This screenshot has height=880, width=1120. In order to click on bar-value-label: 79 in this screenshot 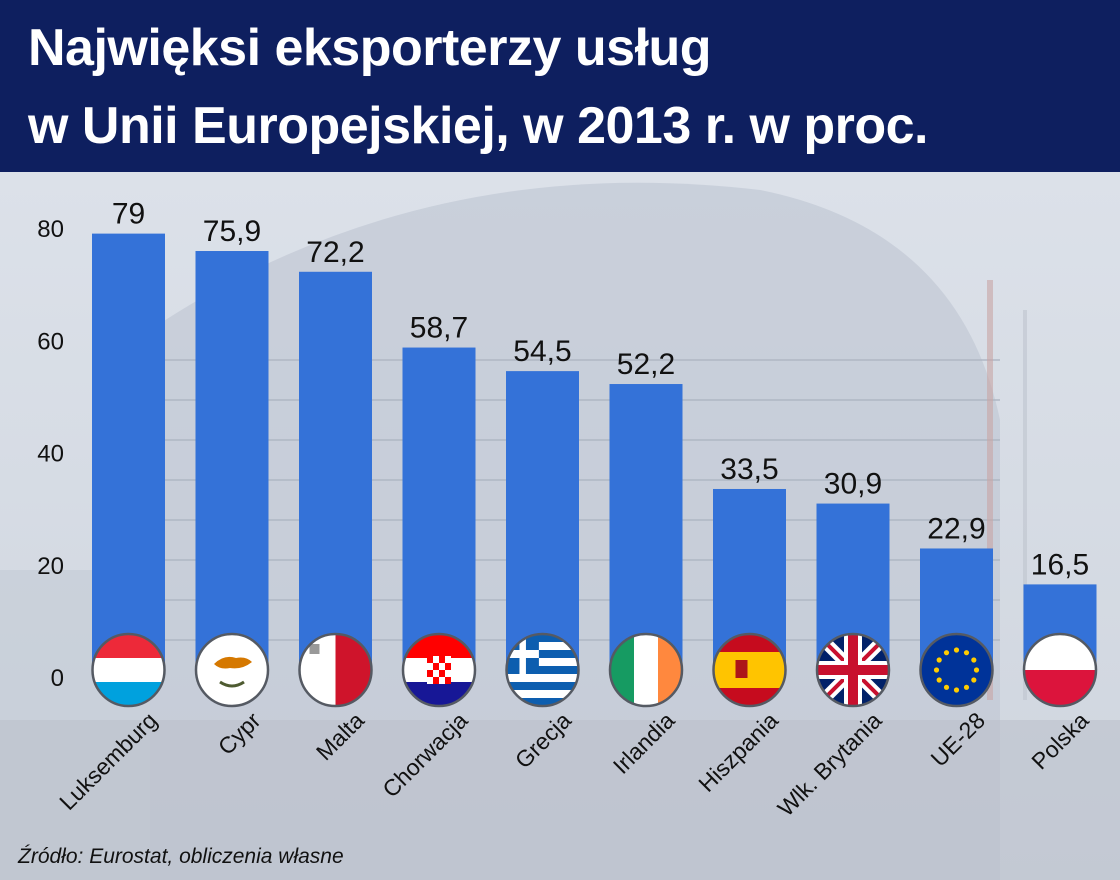, I will do `click(128, 214)`.